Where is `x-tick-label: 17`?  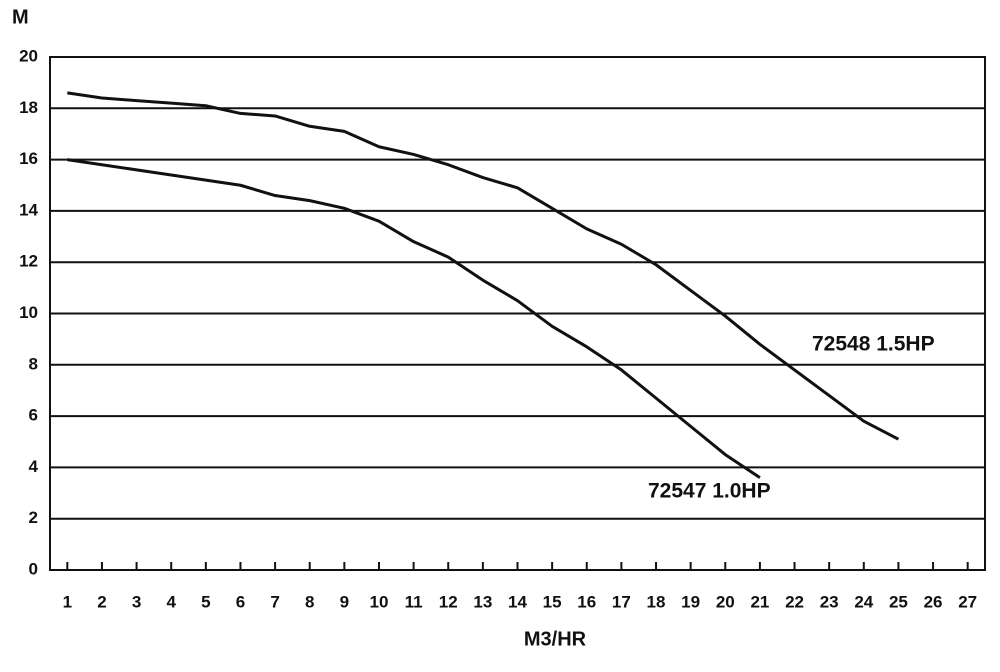
x-tick-label: 17 is located at coordinates (621, 601).